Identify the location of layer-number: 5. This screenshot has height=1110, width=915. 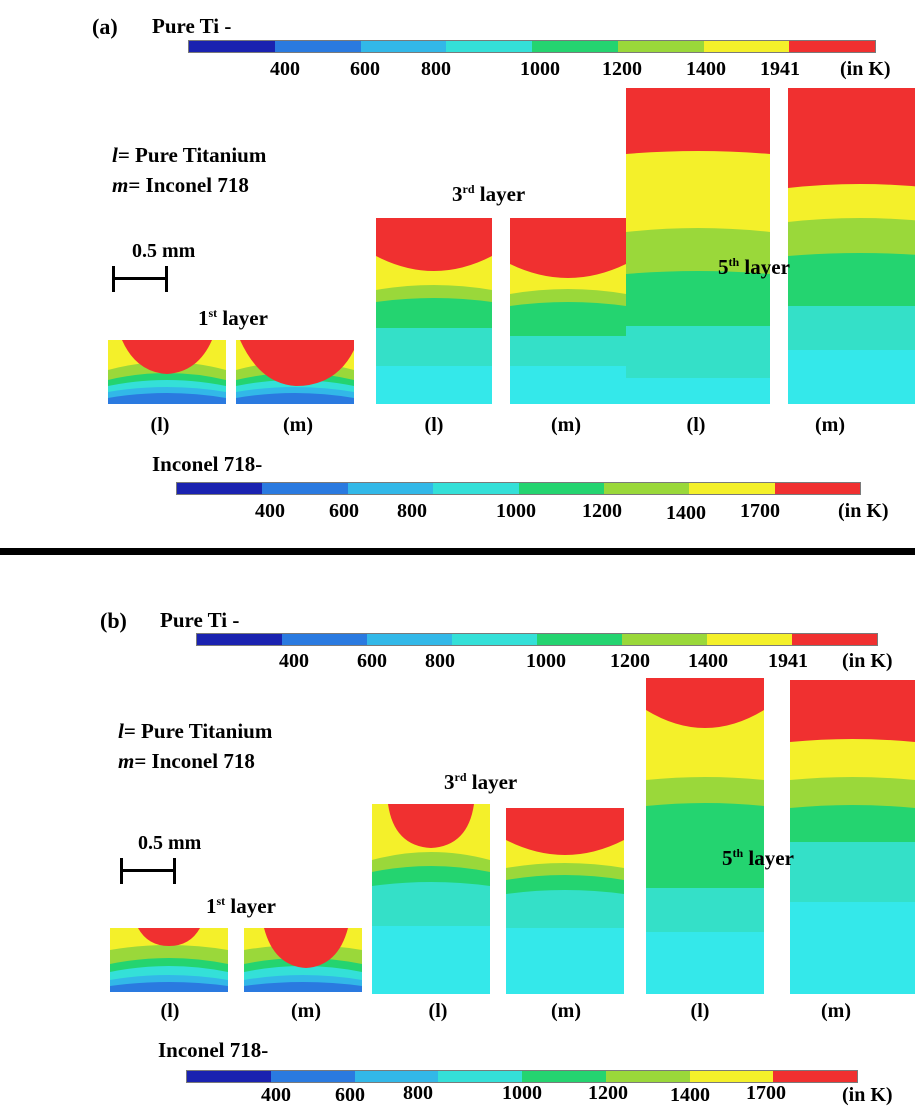
(727, 858).